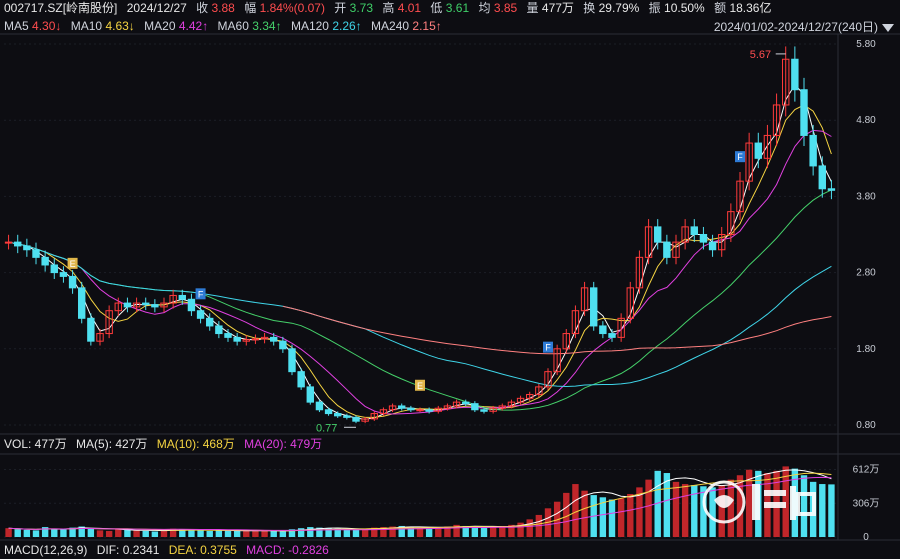 This screenshot has height=559, width=900. Describe the element at coordinates (35, 444) in the screenshot. I see `vol-value: VOL: 477万` at that location.